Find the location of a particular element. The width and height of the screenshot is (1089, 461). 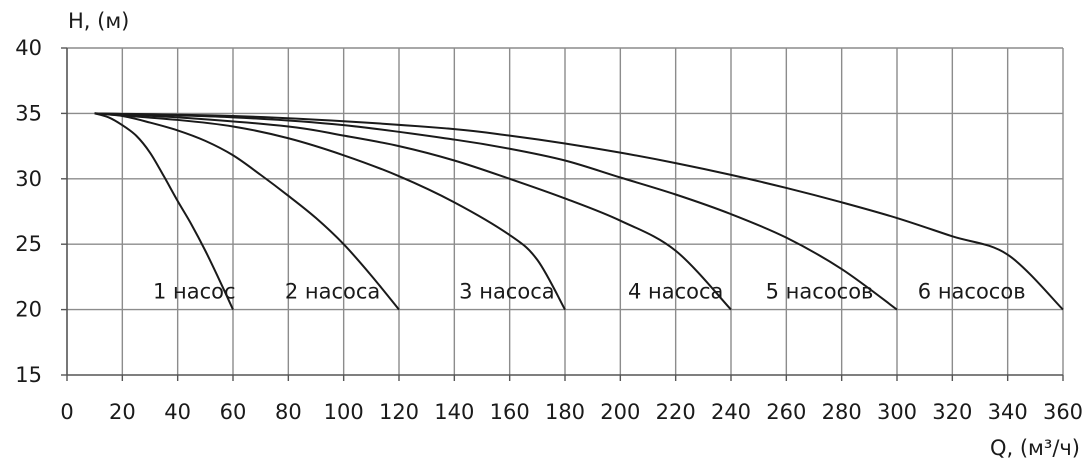

series-label: 1 насос is located at coordinates (194, 291).